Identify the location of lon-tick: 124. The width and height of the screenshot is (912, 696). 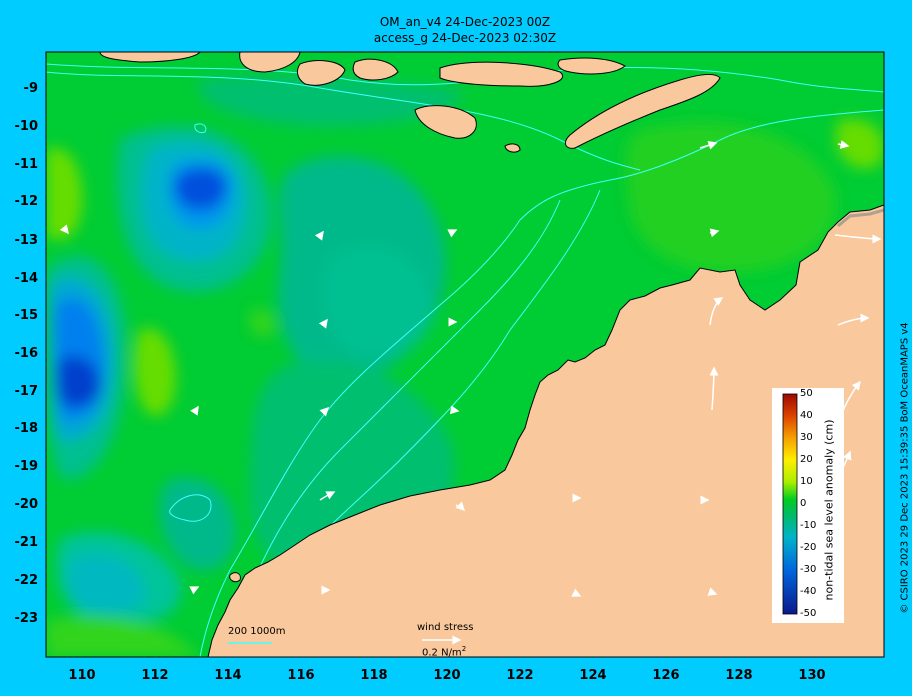
(593, 675).